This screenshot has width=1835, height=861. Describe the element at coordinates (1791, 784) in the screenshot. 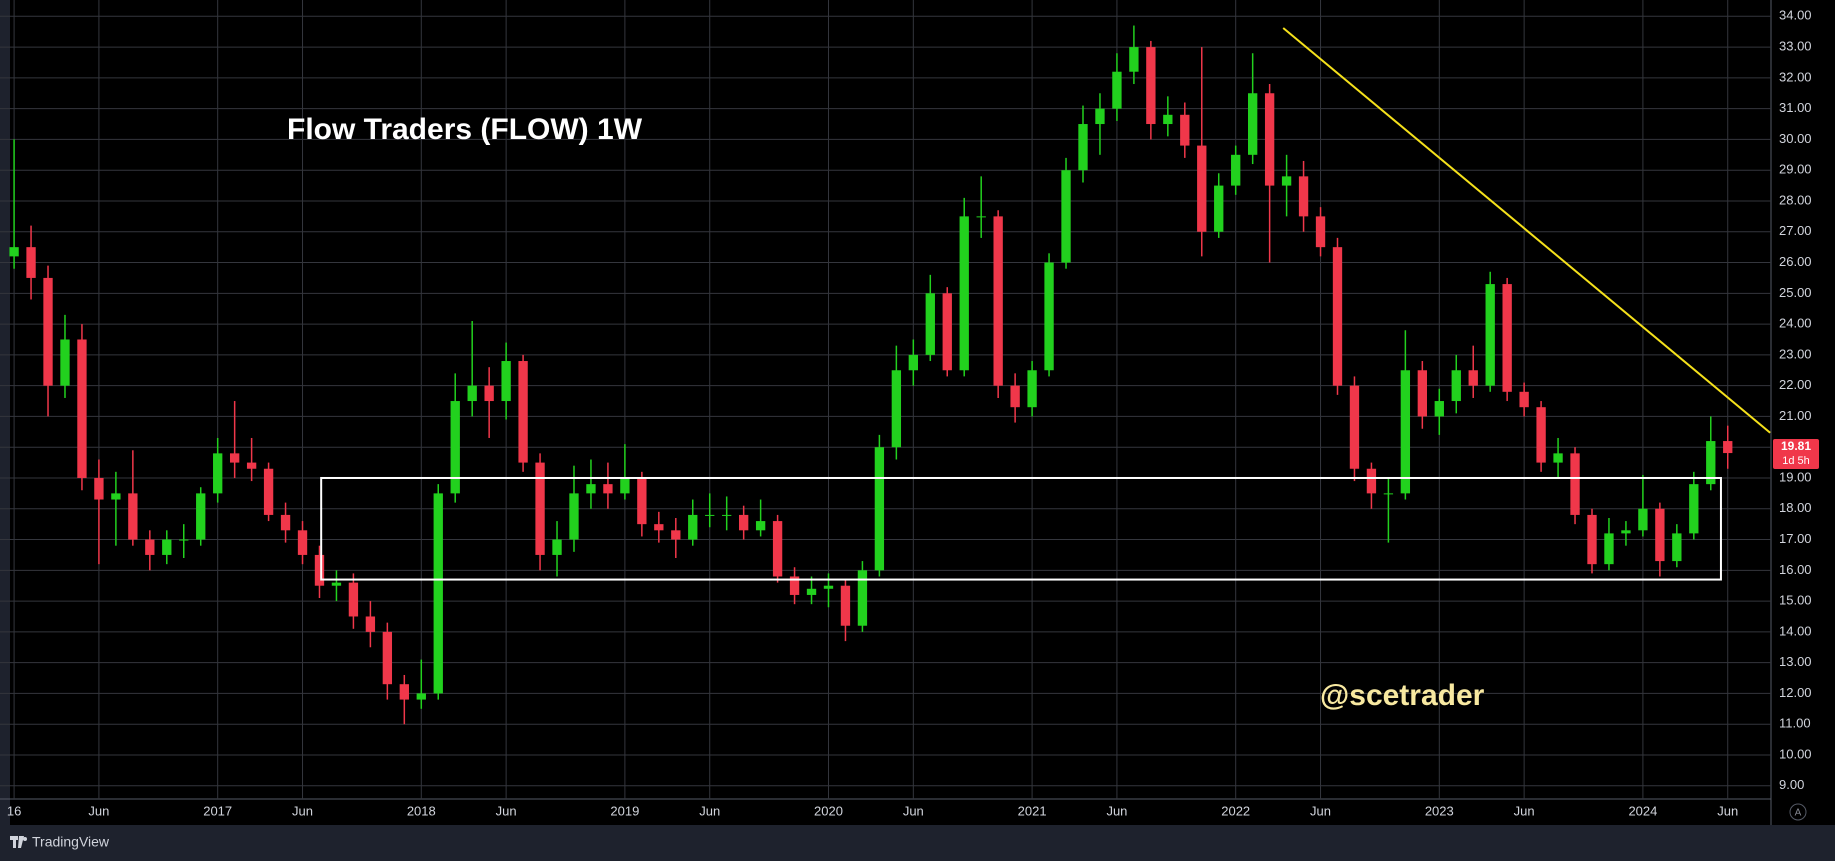

I see `y-tick-label: 9.00` at that location.